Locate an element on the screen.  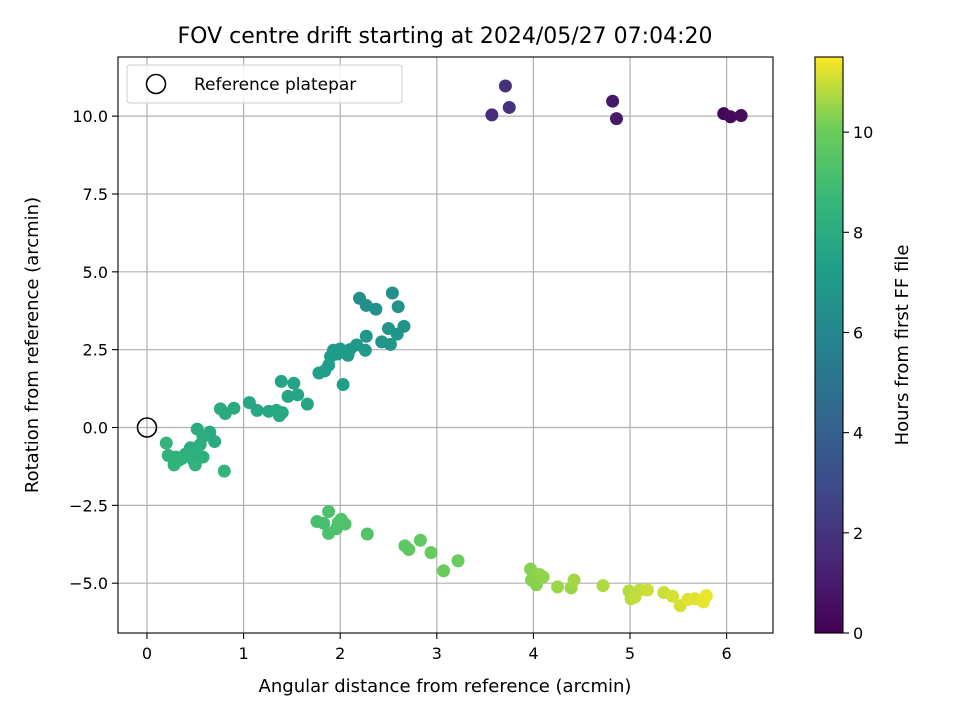
y-tick-label: −5.0 is located at coordinates (88, 583).